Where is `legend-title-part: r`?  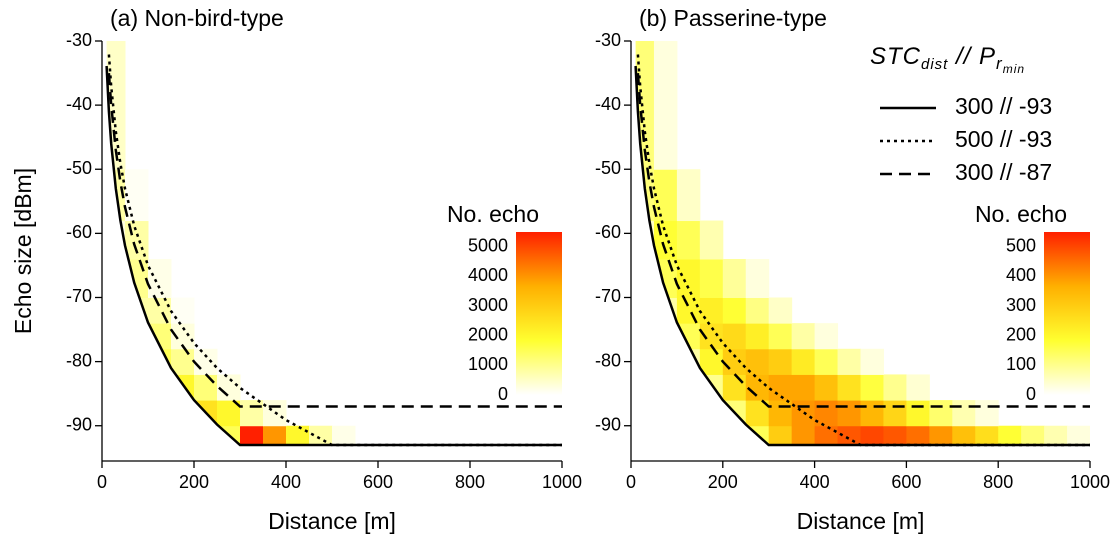 legend-title-part: r is located at coordinates (999, 63).